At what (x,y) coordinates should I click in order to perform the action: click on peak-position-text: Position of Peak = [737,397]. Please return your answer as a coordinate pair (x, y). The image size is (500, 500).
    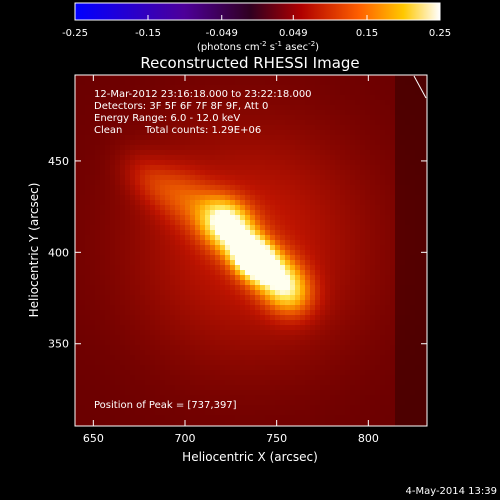
    Looking at the image, I should click on (165, 405).